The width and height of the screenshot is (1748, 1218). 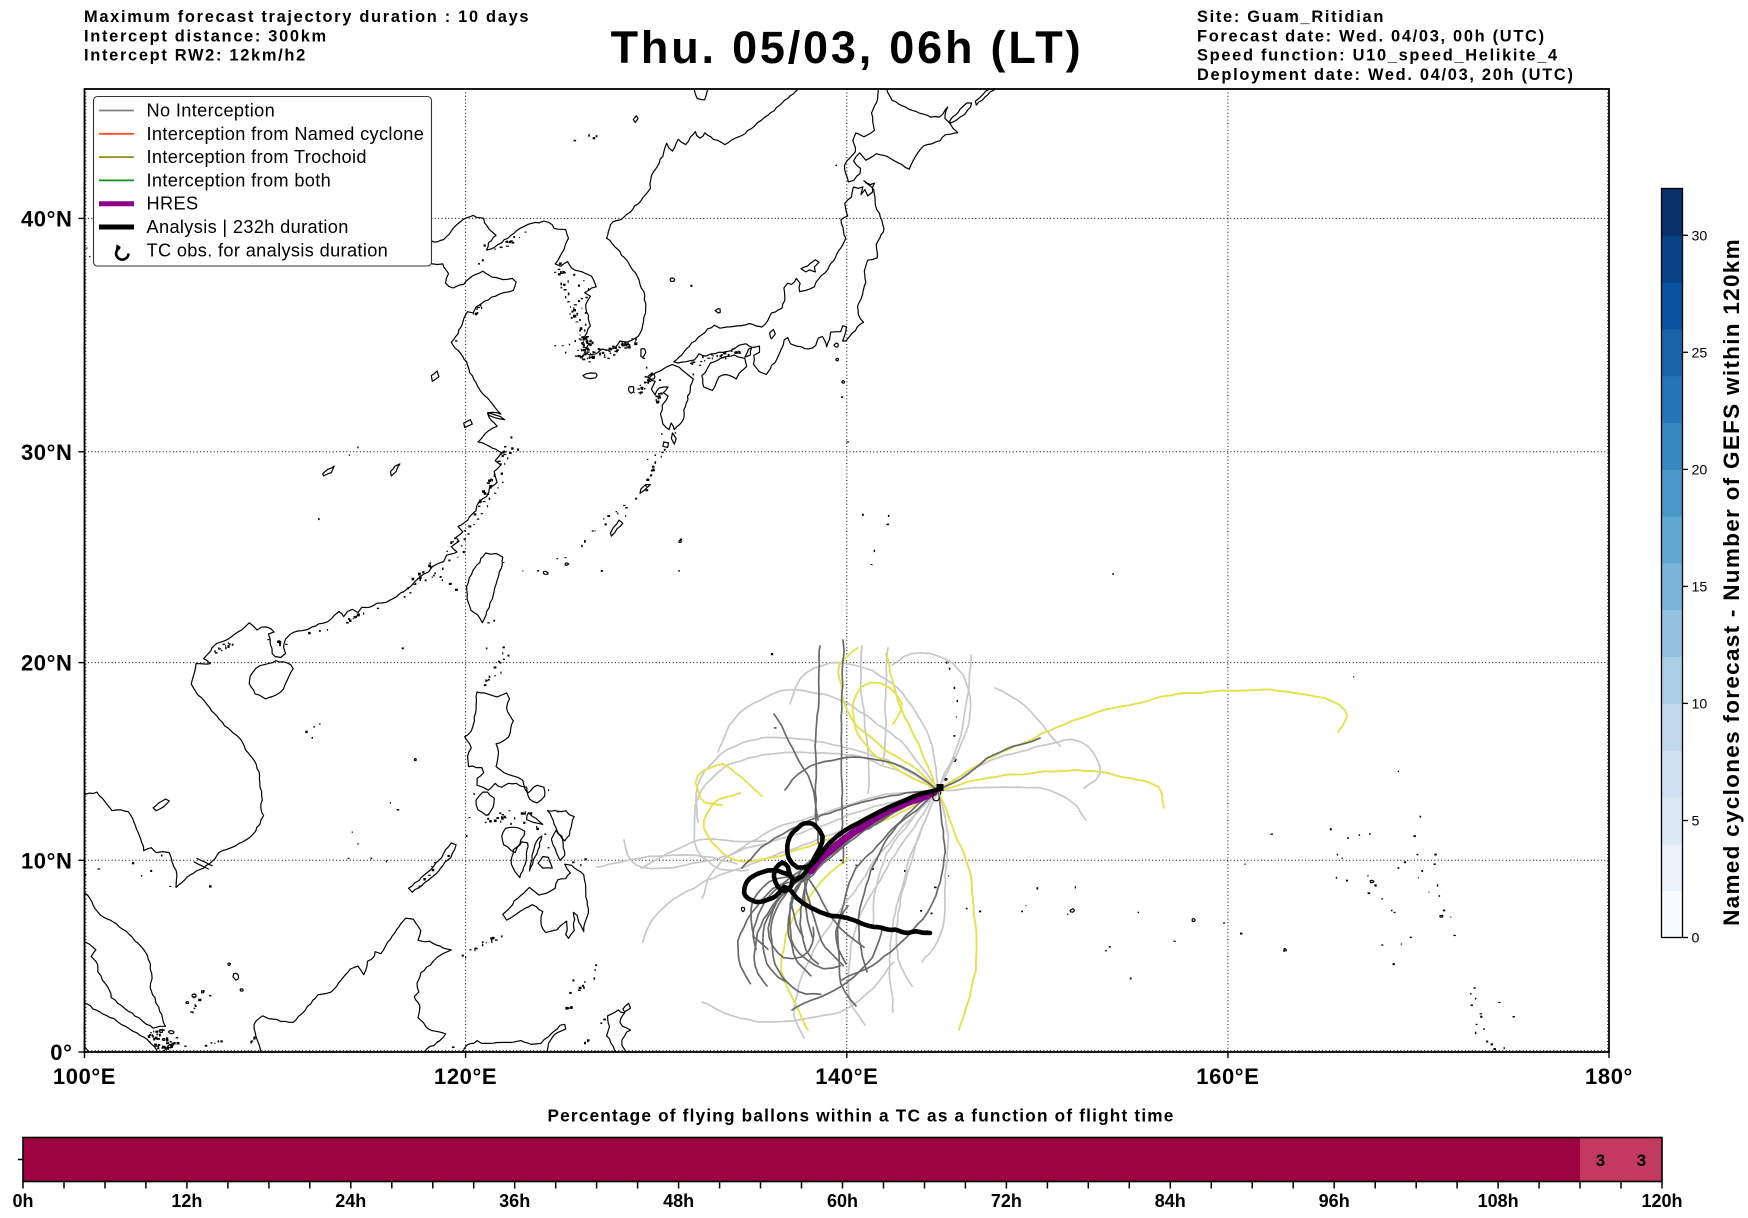 What do you see at coordinates (47, 218) in the screenshot?
I see `svg-text: 40°N` at bounding box center [47, 218].